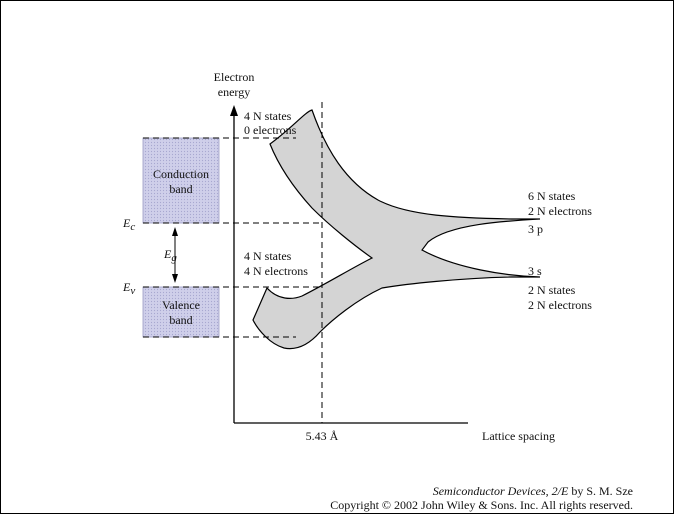 This screenshot has height=519, width=674. What do you see at coordinates (552, 290) in the screenshot?
I see `right-lower-states-label: 2 N states` at bounding box center [552, 290].